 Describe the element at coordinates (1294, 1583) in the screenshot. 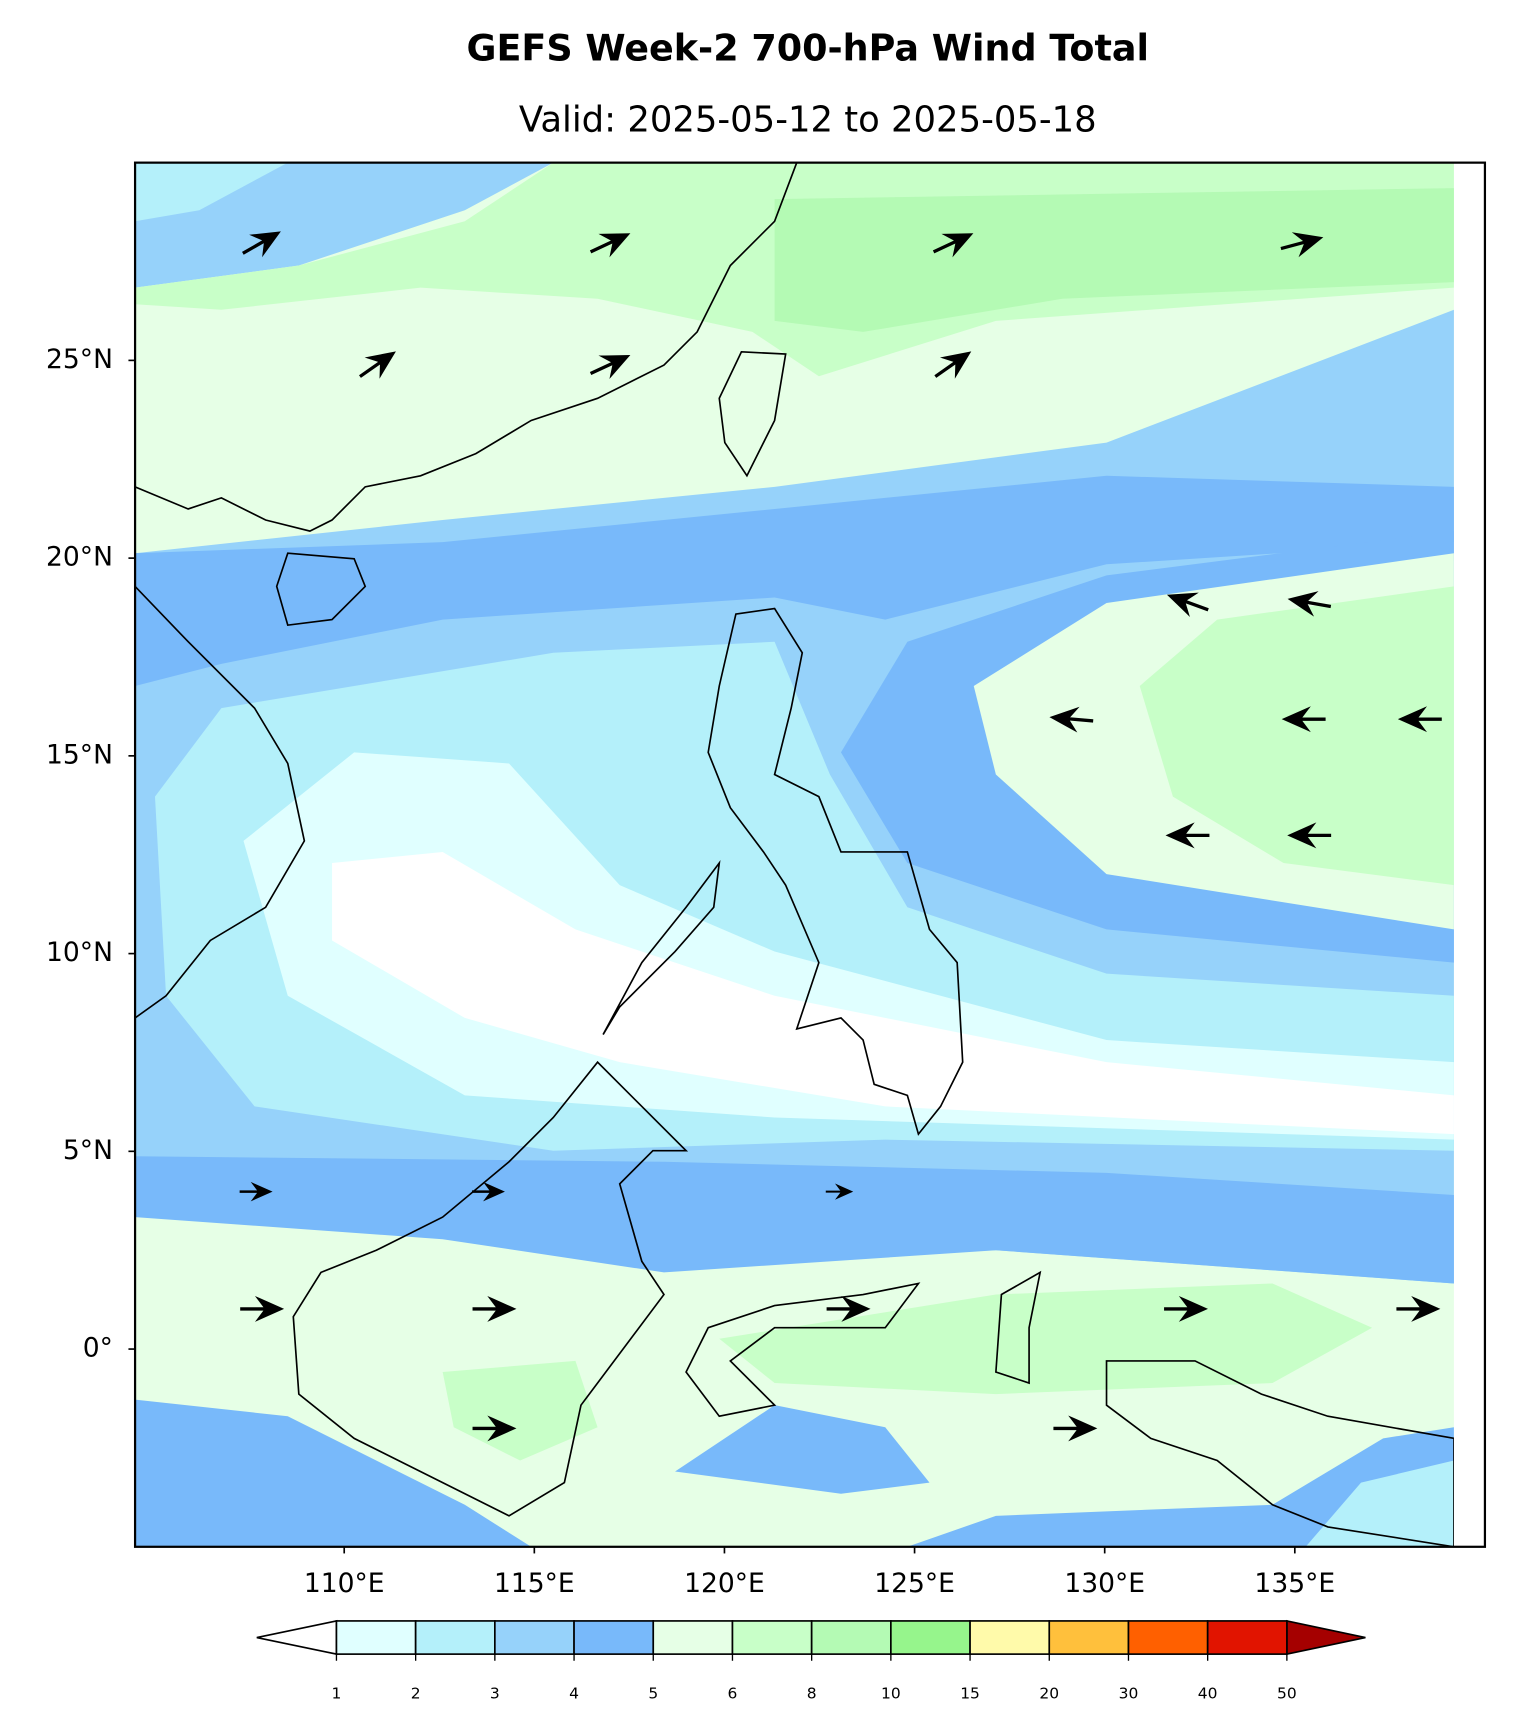

I see `x-tick-label: 135°E` at that location.